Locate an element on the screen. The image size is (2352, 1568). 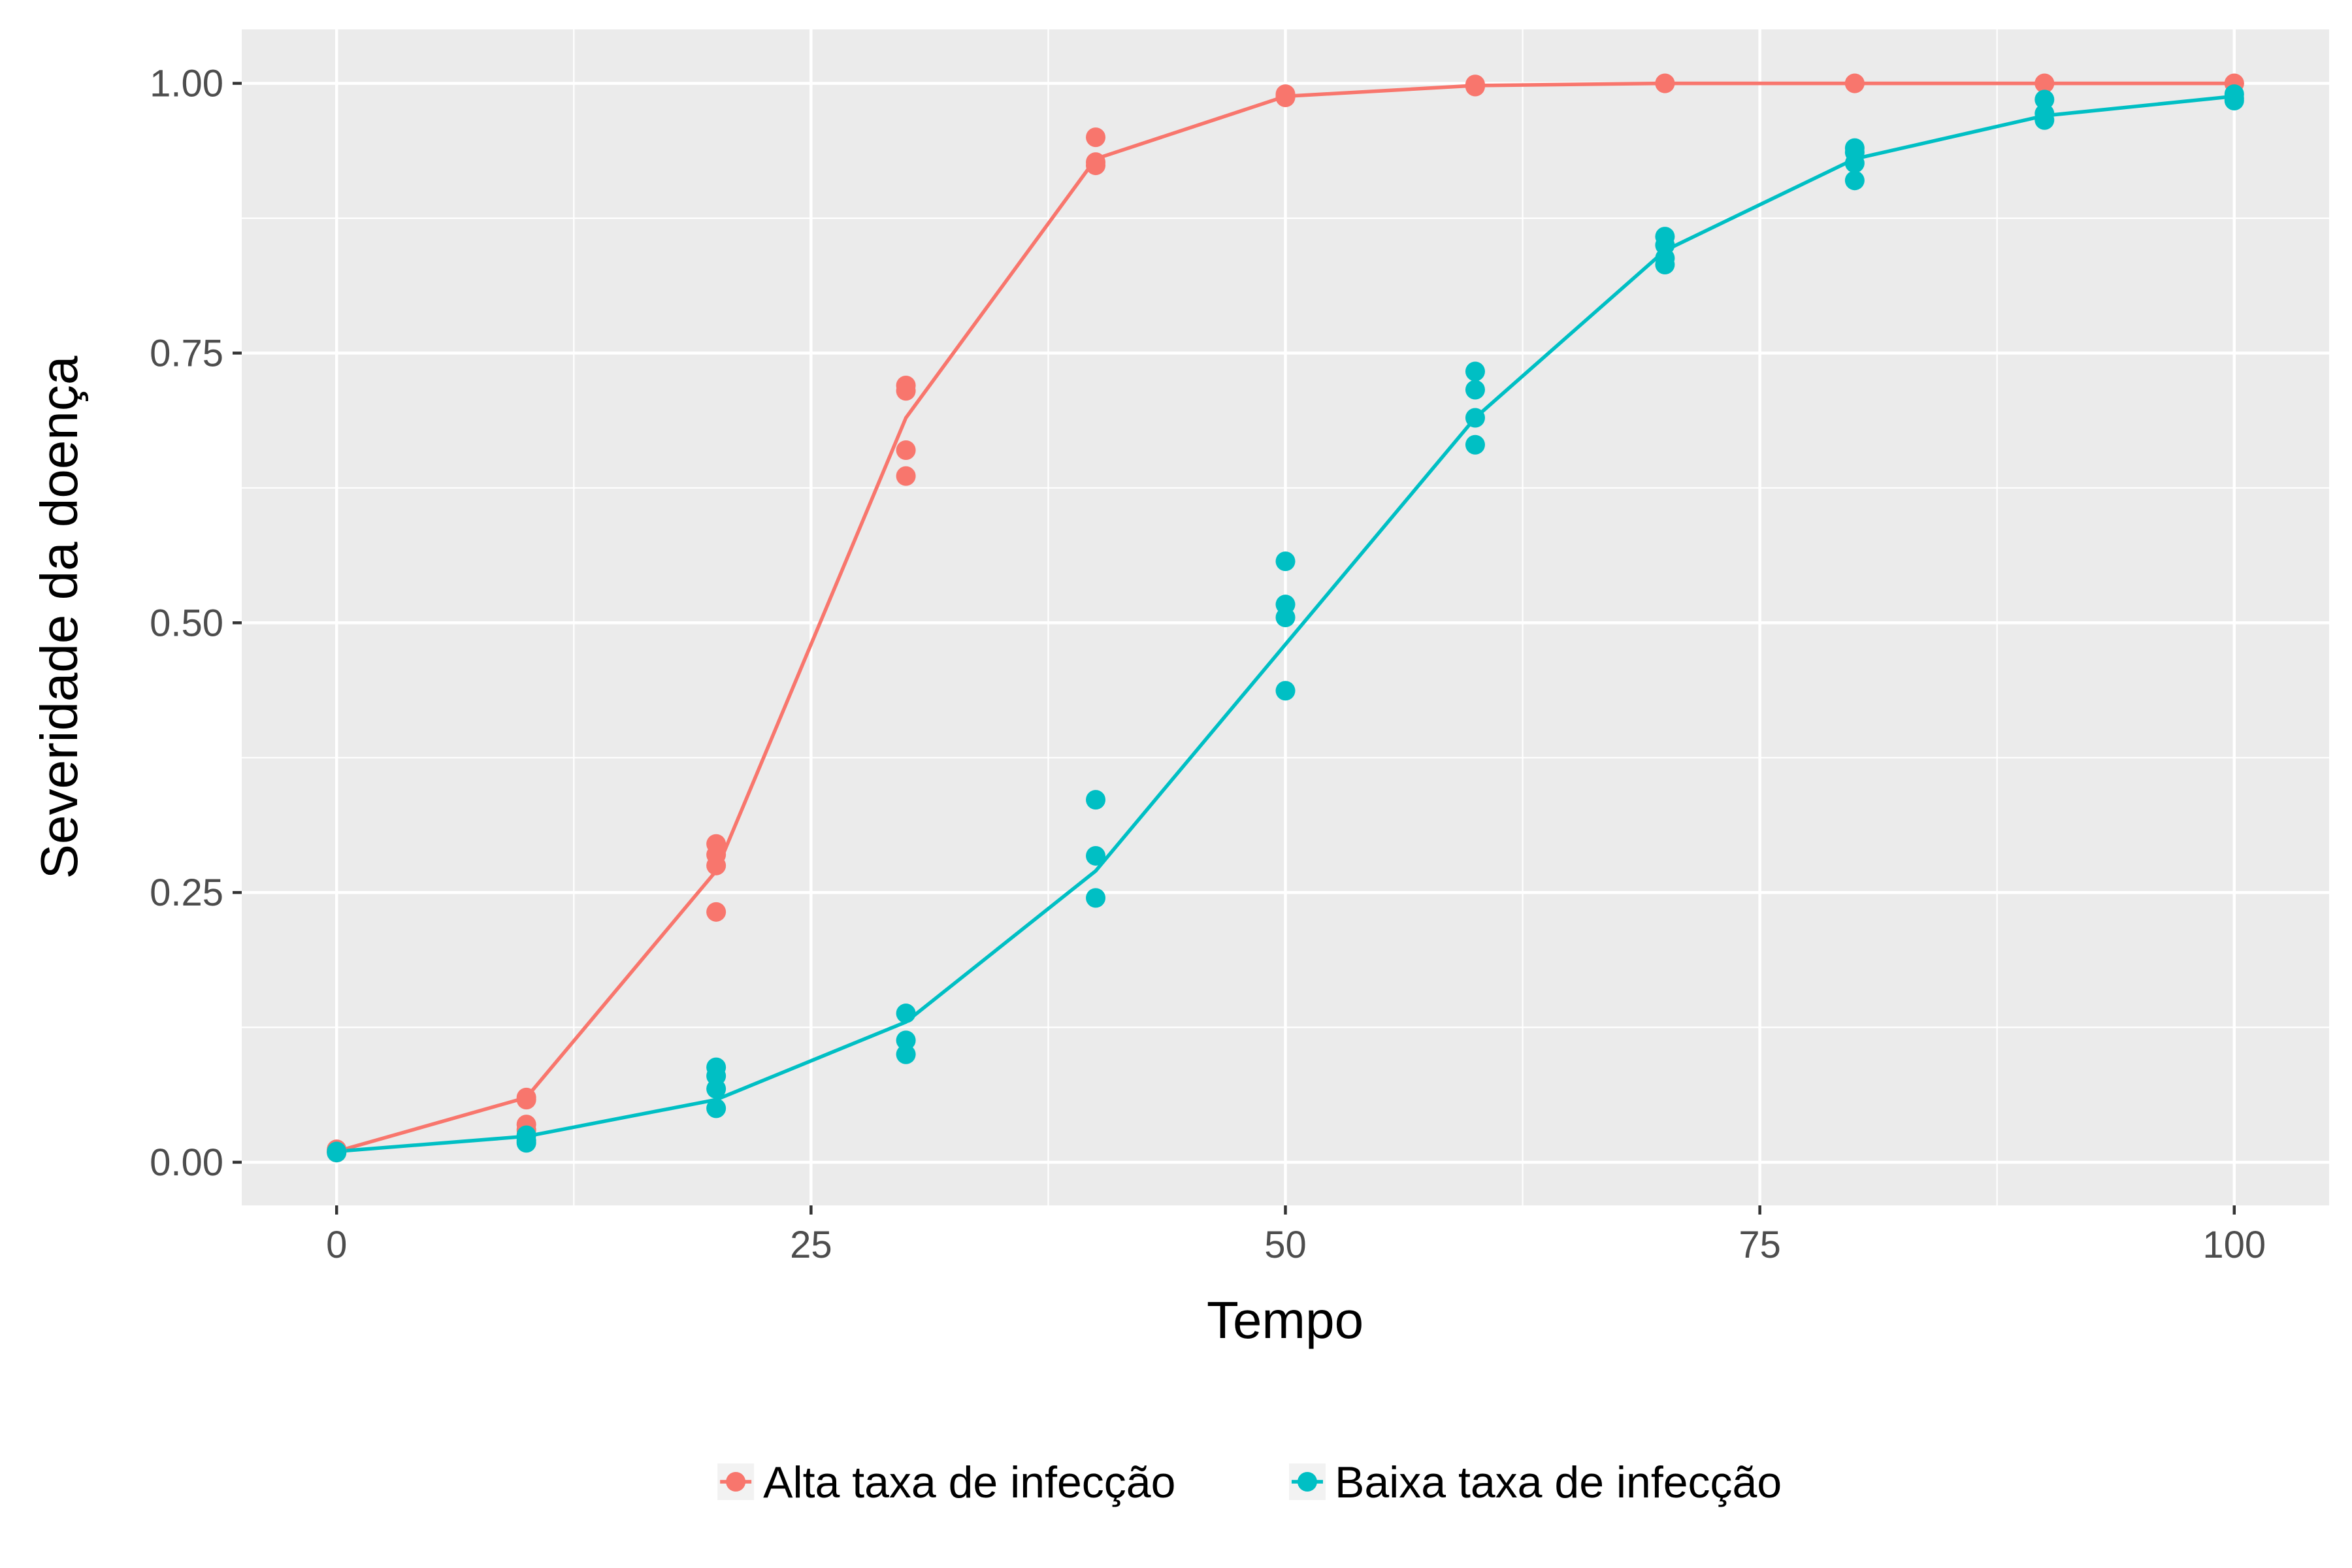
y-axis: 0.00 0.25 0.50 0.75 1.00 is located at coordinates (196, 623).